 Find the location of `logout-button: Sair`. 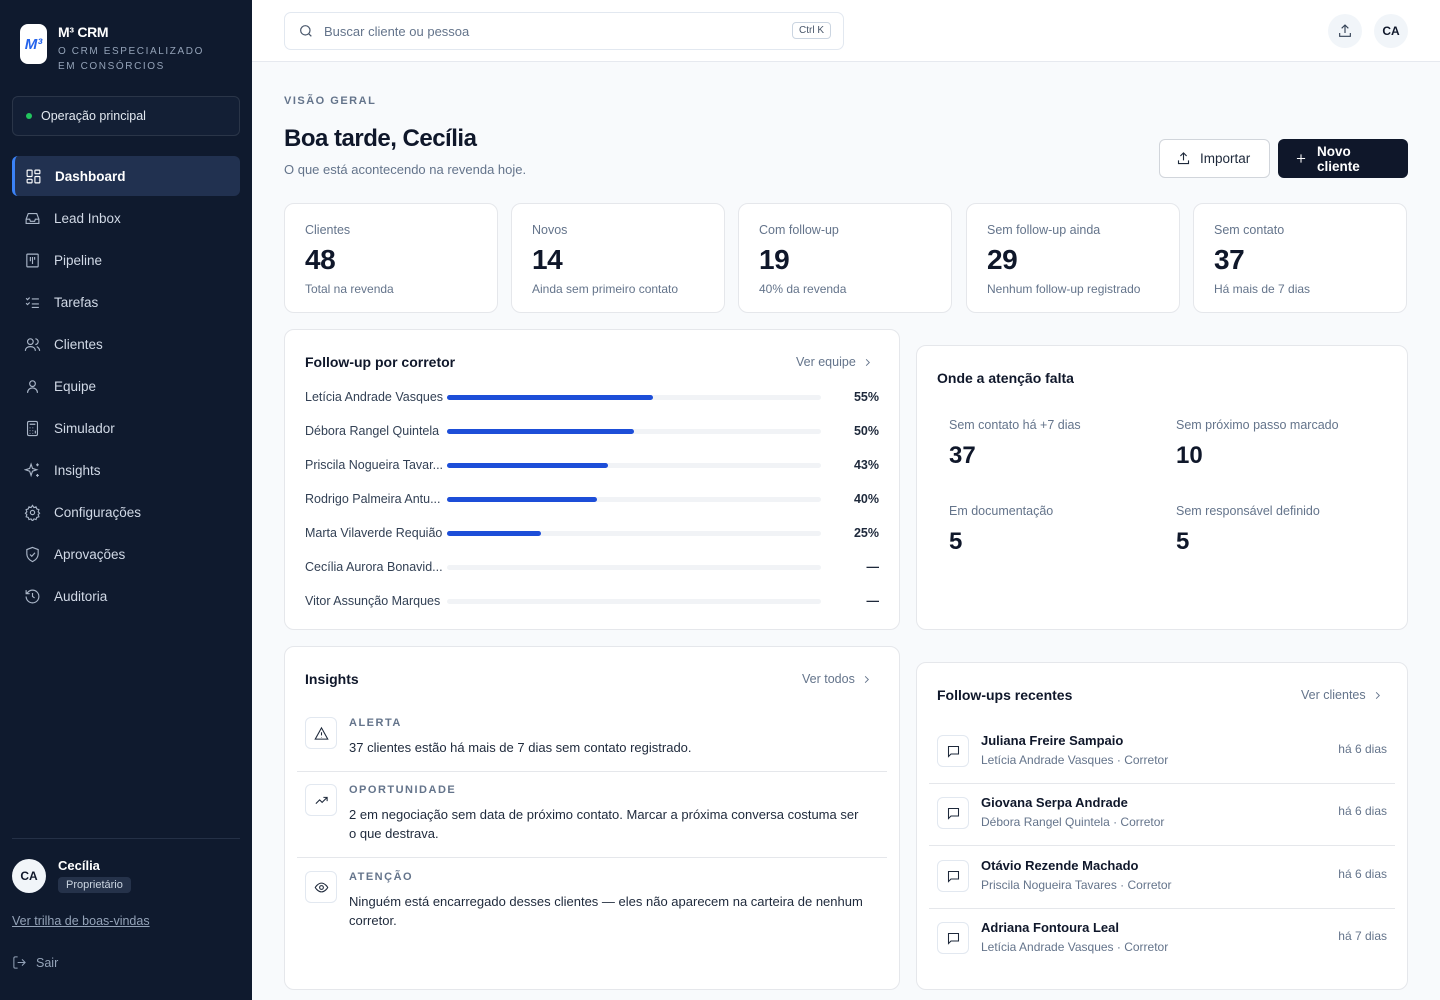

logout-button: Sair is located at coordinates (35, 962).